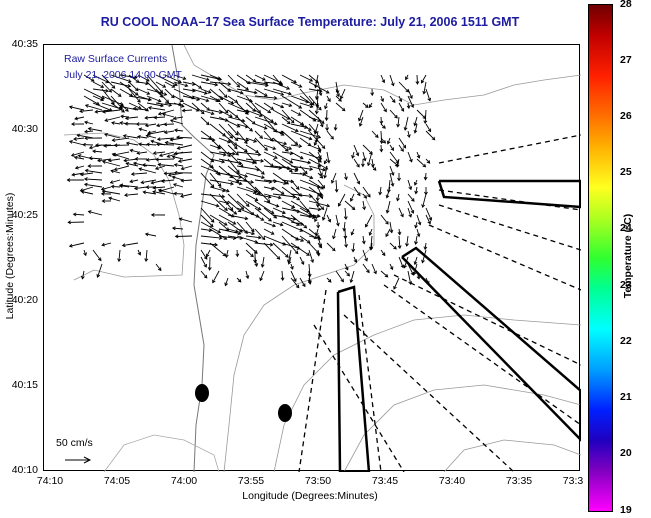 The width and height of the screenshot is (651, 518). What do you see at coordinates (24, 215) in the screenshot?
I see `y-tick-label: 40:25` at bounding box center [24, 215].